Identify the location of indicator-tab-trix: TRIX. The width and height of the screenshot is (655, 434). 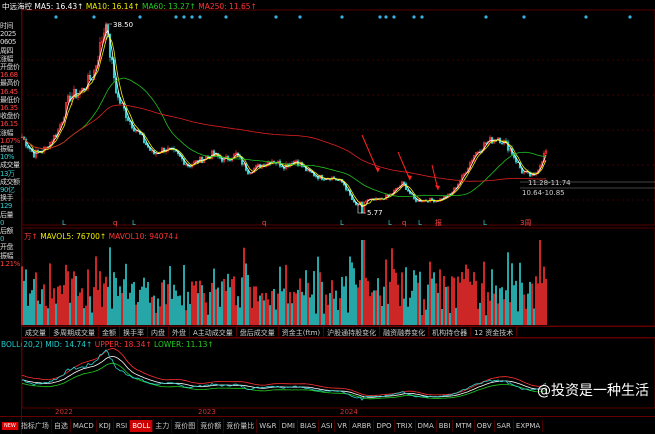
(405, 425).